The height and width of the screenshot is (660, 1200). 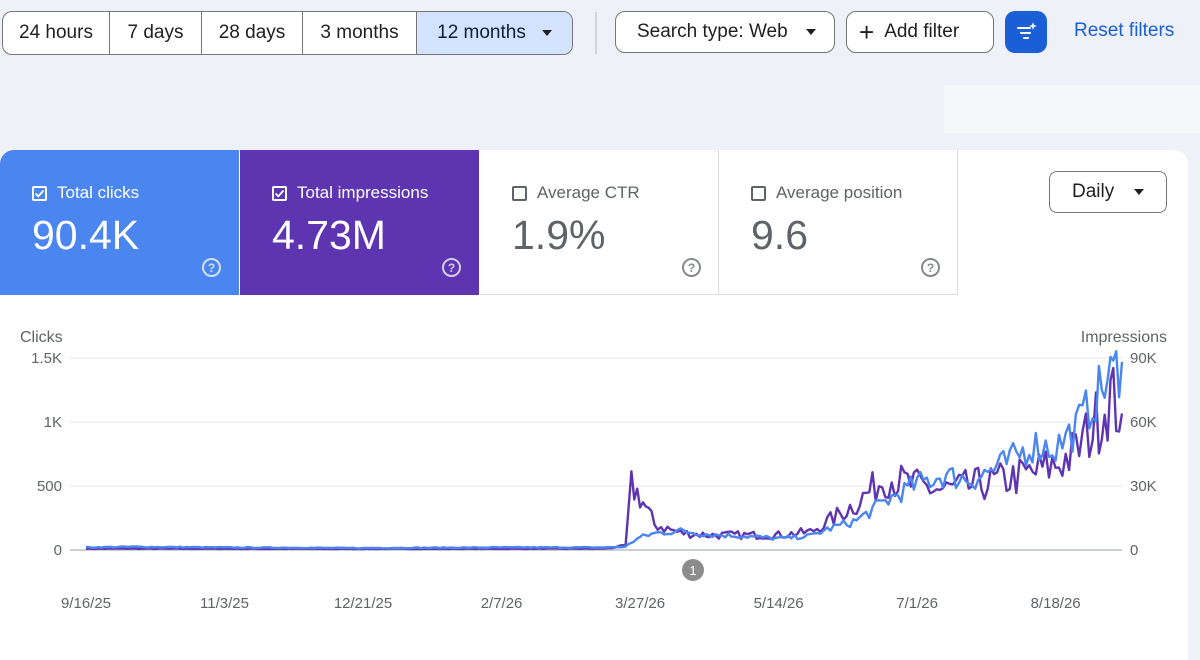 I want to click on filter-suggestions-button, so click(x=1026, y=32).